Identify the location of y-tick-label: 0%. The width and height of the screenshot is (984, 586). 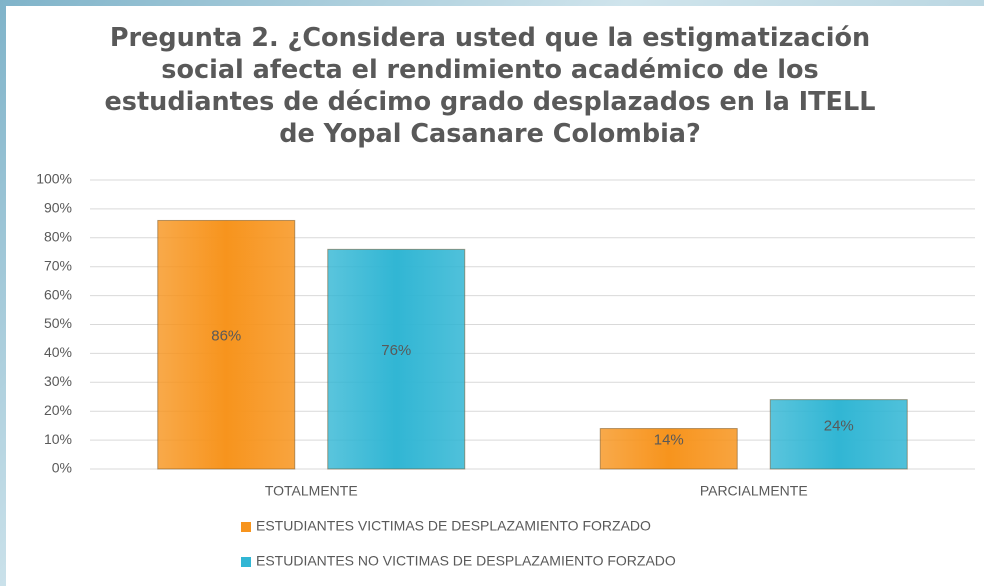
(62, 468).